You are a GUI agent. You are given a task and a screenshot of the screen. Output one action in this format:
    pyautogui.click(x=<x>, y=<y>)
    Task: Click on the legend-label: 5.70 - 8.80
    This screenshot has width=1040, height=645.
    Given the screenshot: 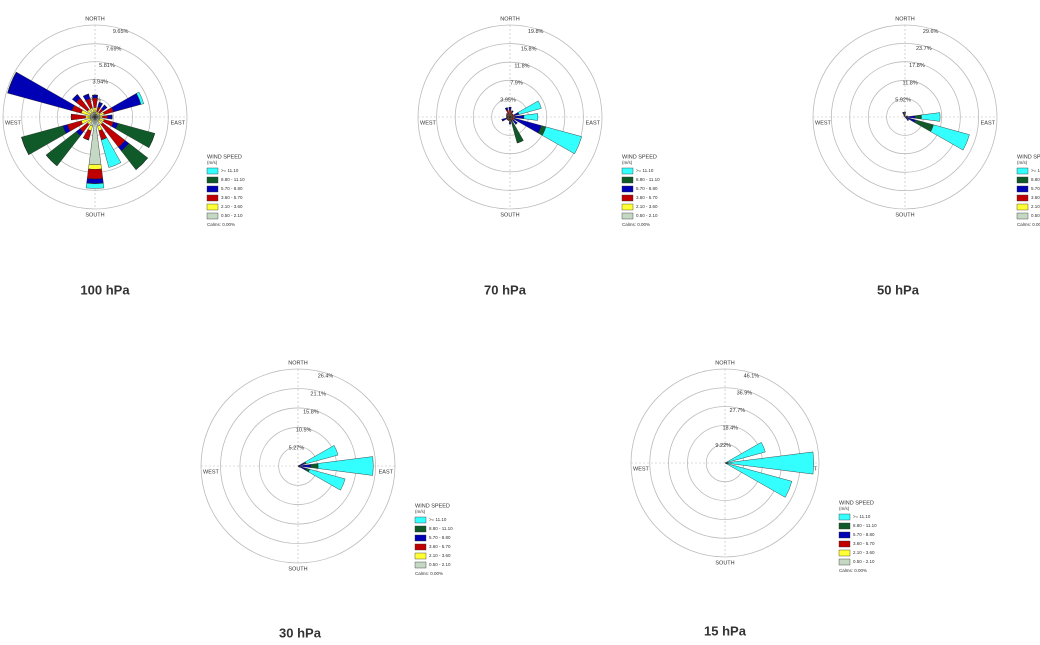 What is the action you would take?
    pyautogui.click(x=1035, y=188)
    